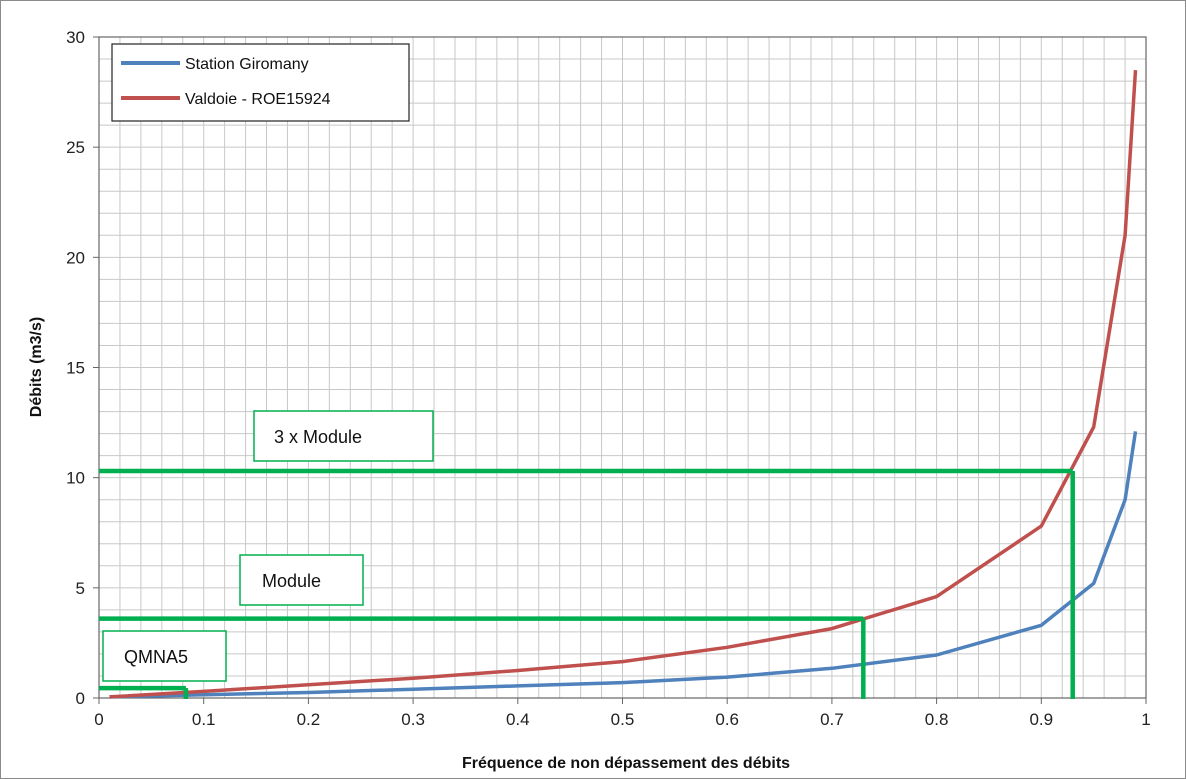 The image size is (1186, 779). I want to click on x-tick-label: 1, so click(1145, 719).